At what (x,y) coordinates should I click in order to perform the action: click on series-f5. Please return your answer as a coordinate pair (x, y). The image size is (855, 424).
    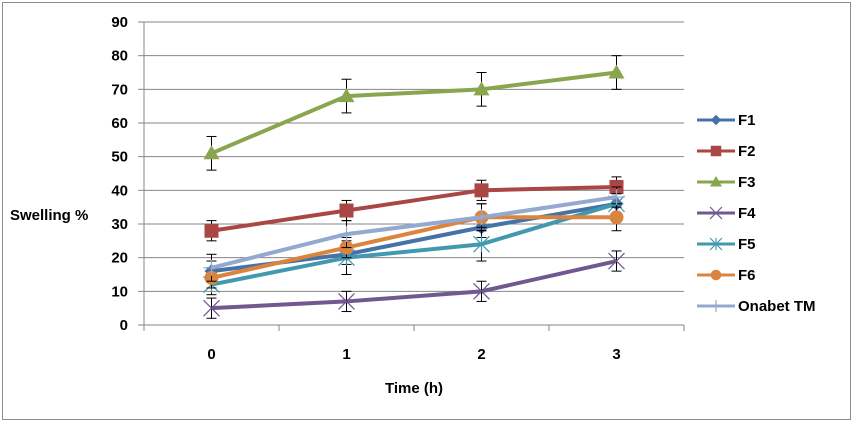
    Looking at the image, I should click on (414, 244).